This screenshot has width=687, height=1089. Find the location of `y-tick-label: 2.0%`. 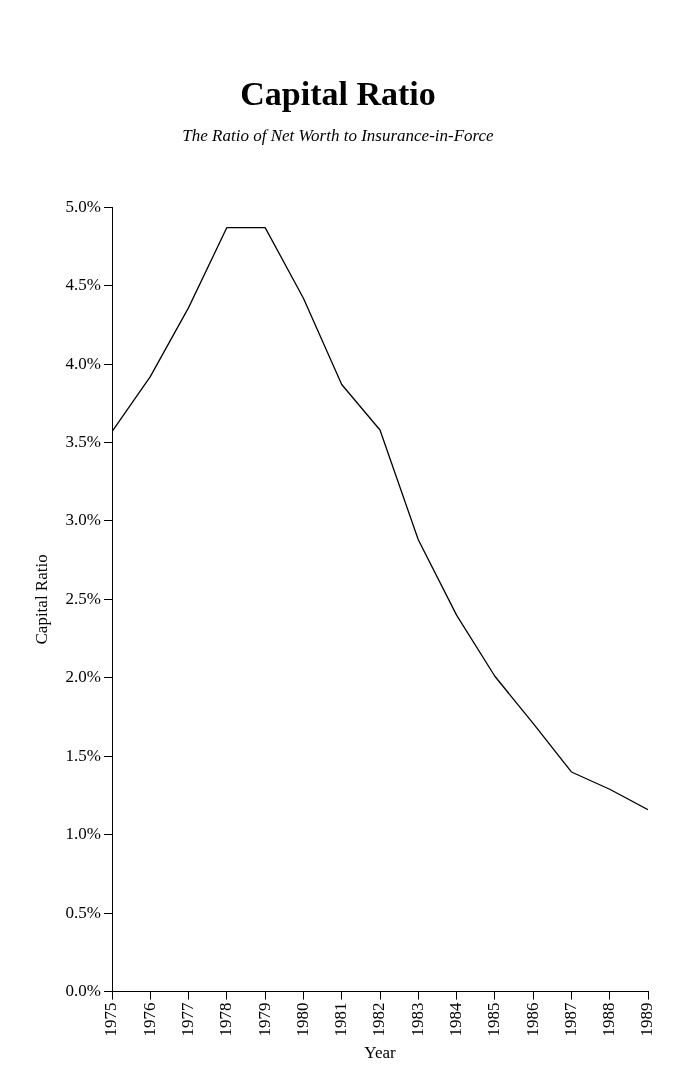

y-tick-label: 2.0% is located at coordinates (83, 677).